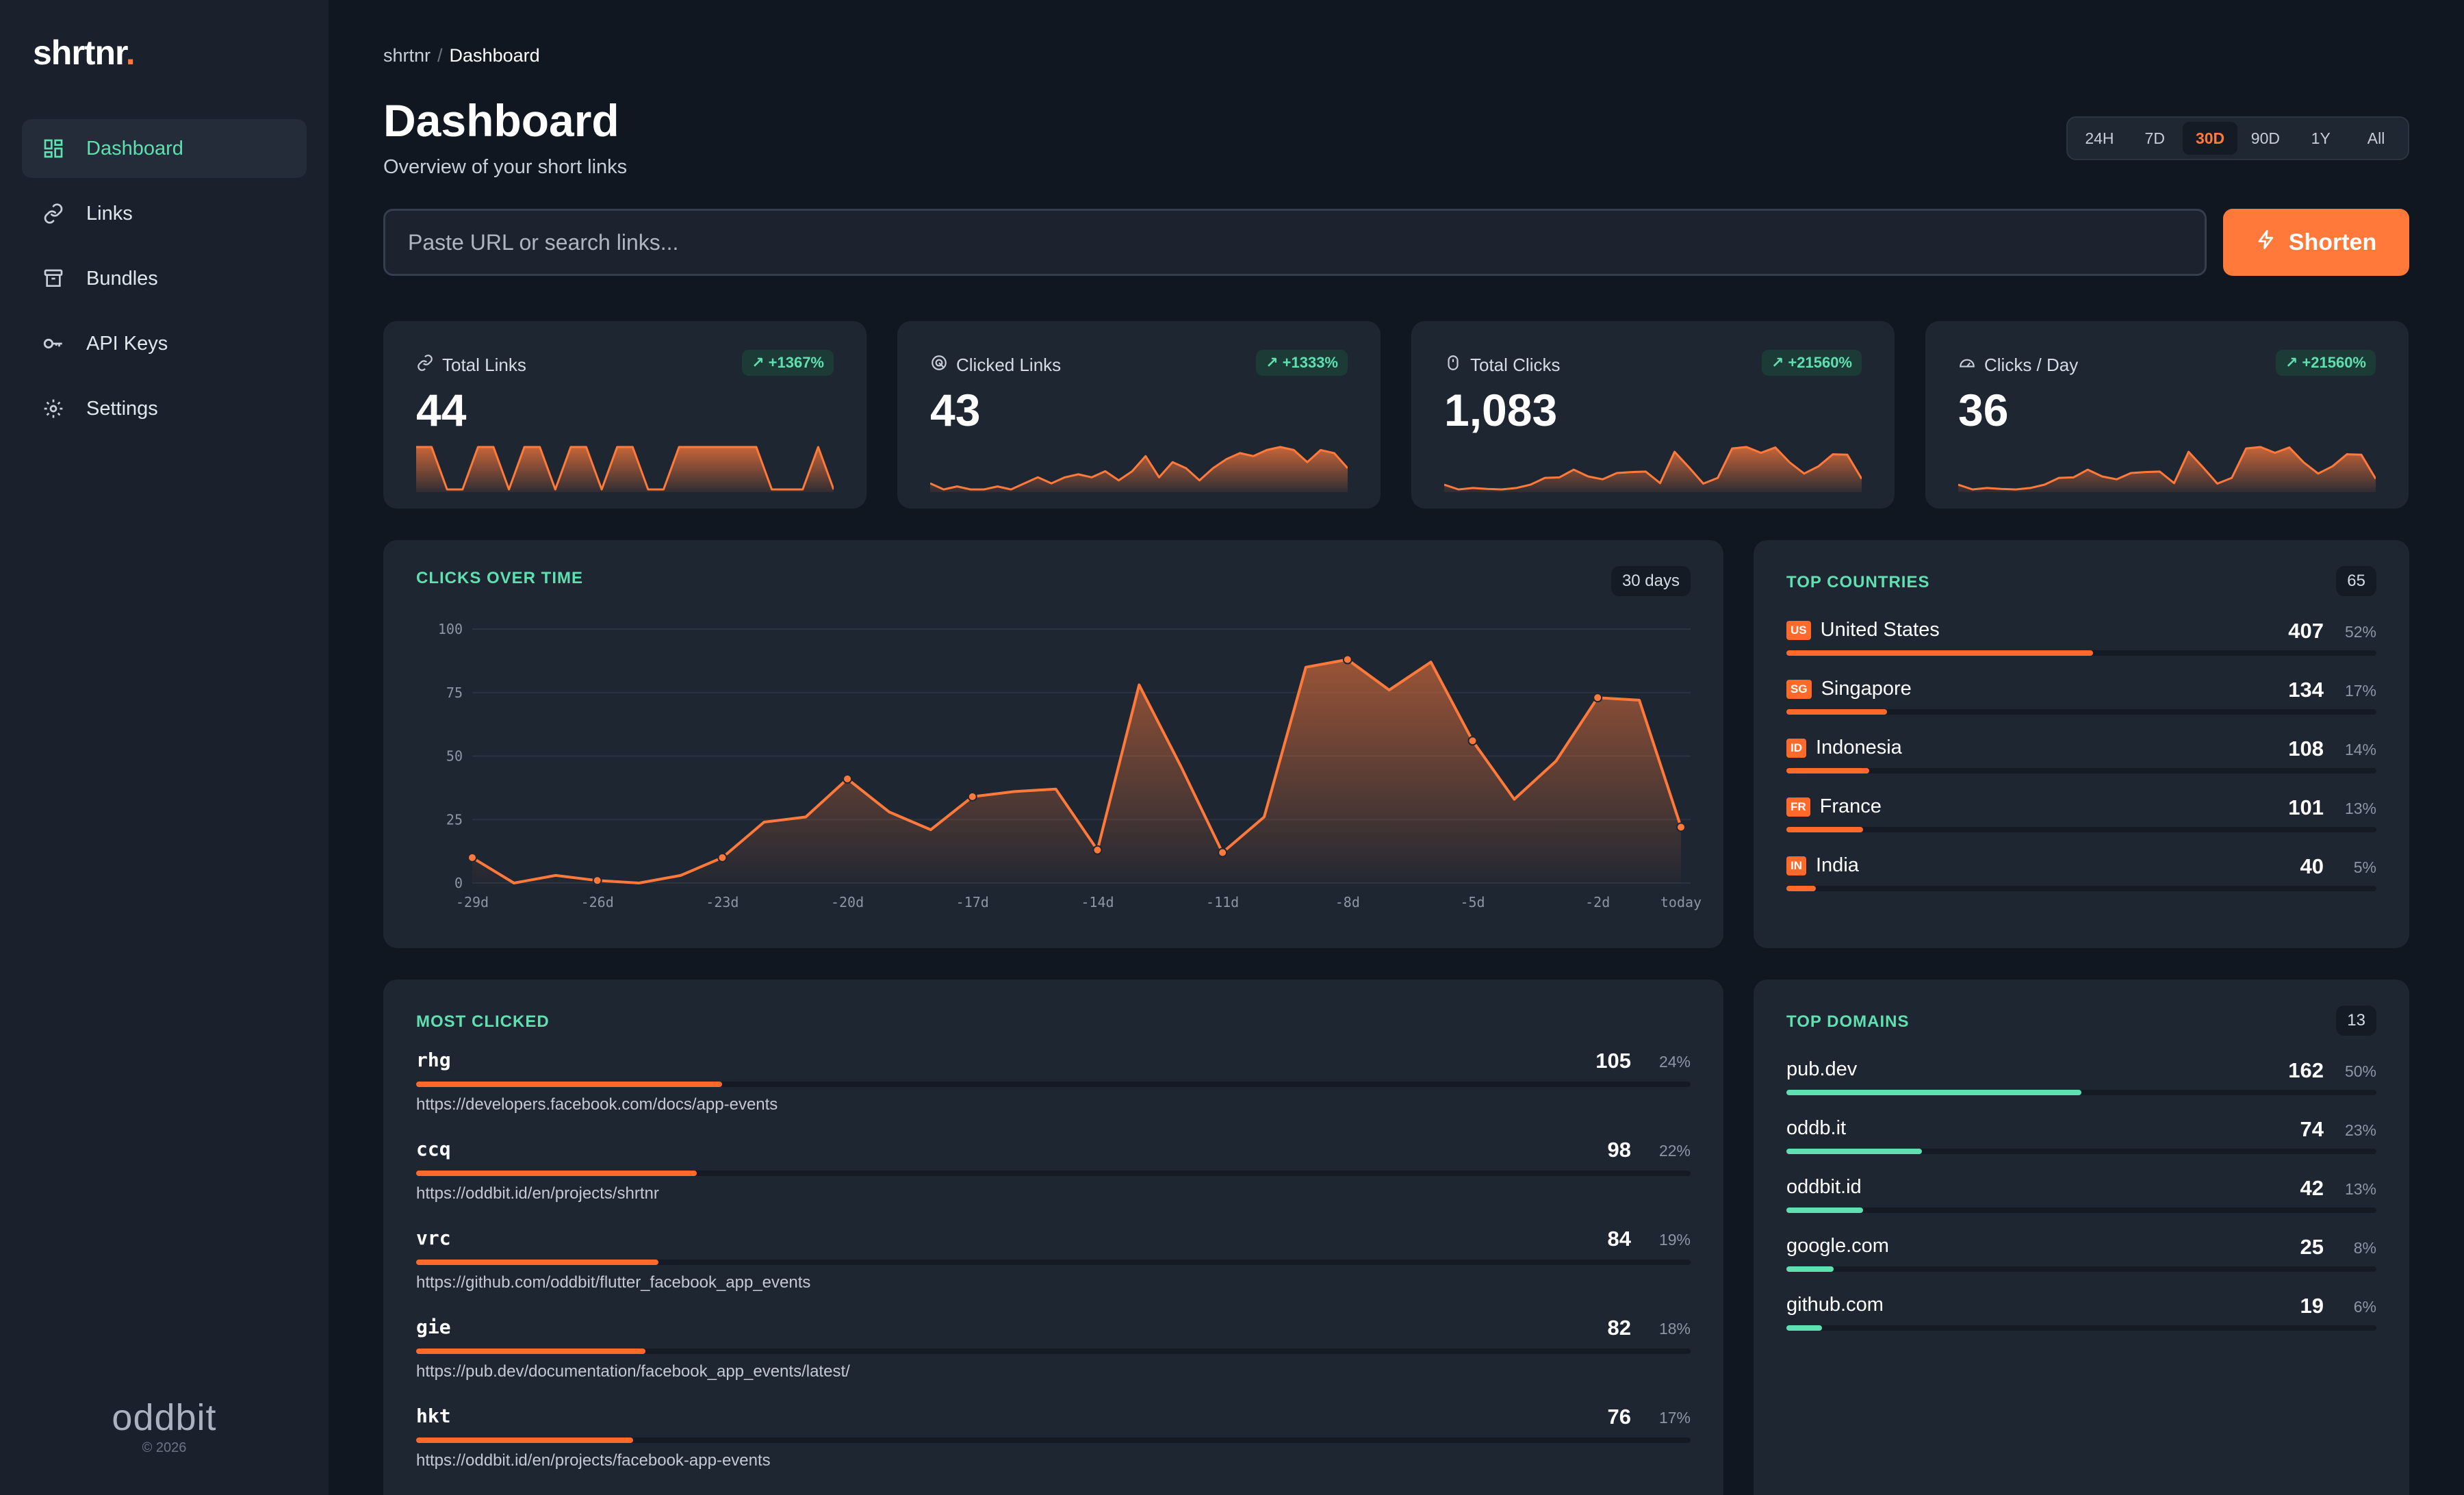 The width and height of the screenshot is (2464, 1495). Describe the element at coordinates (164, 278) in the screenshot. I see `sidebar-item-bundles: Bundles` at that location.